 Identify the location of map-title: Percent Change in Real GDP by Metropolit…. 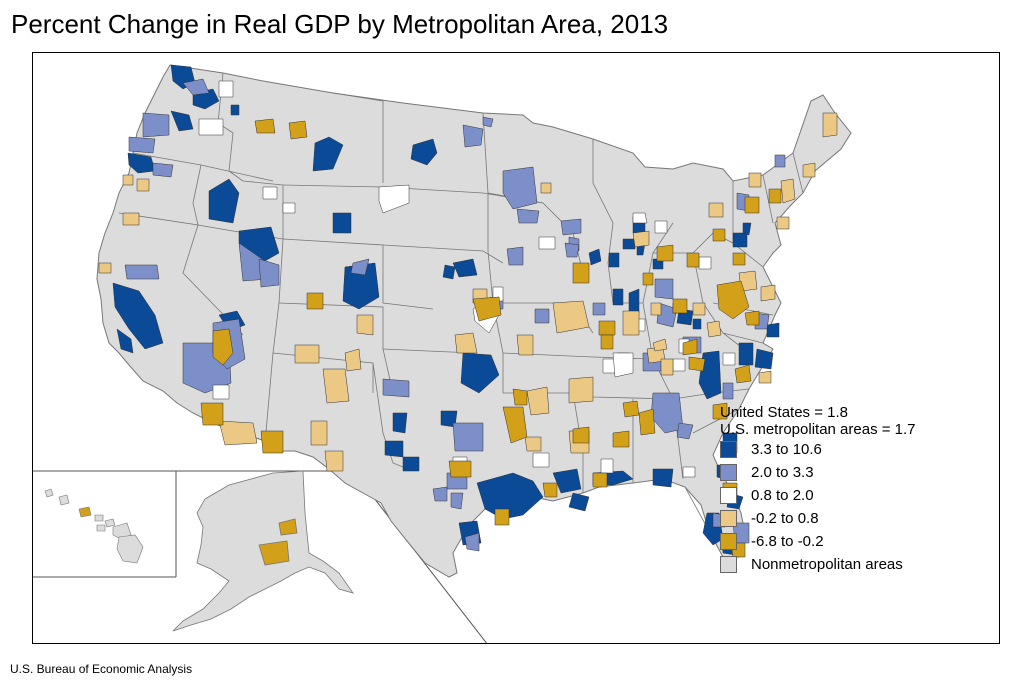
(340, 24).